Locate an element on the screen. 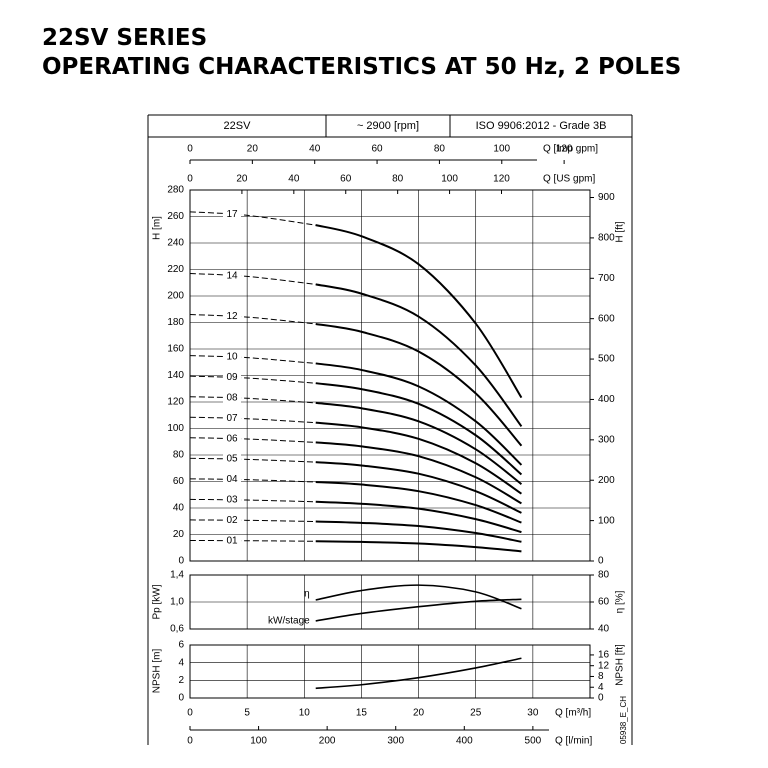 Image resolution: width=768 pixels, height=768 pixels. series-label: 08 is located at coordinates (232, 398).